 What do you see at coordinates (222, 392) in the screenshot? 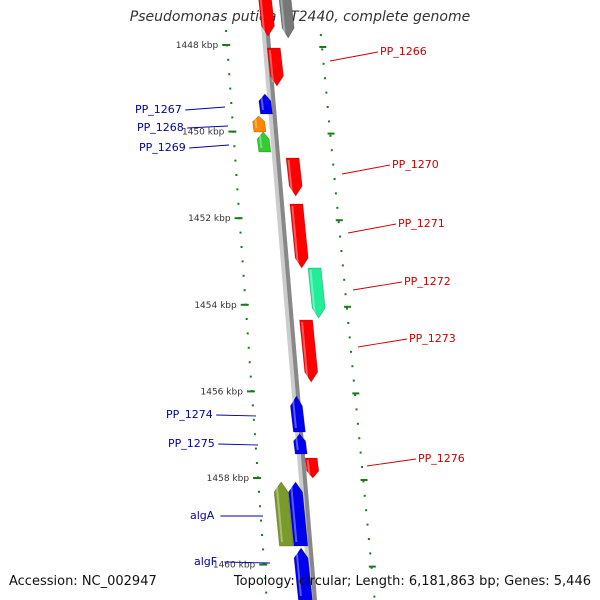
I see `tick-label-1456: 1456 kbp` at bounding box center [222, 392].